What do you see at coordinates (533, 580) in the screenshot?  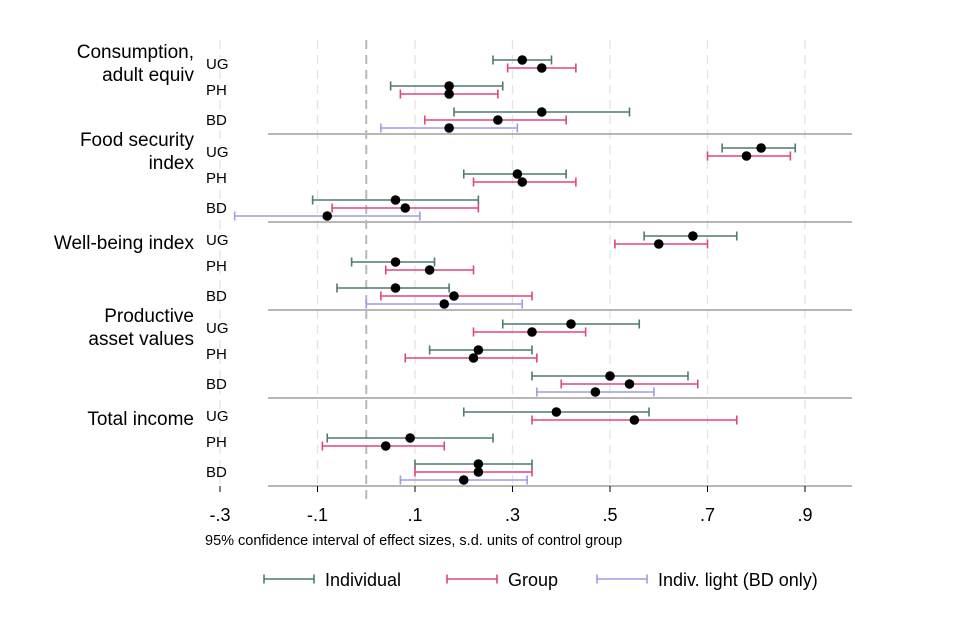 I see `legend-label: Group` at bounding box center [533, 580].